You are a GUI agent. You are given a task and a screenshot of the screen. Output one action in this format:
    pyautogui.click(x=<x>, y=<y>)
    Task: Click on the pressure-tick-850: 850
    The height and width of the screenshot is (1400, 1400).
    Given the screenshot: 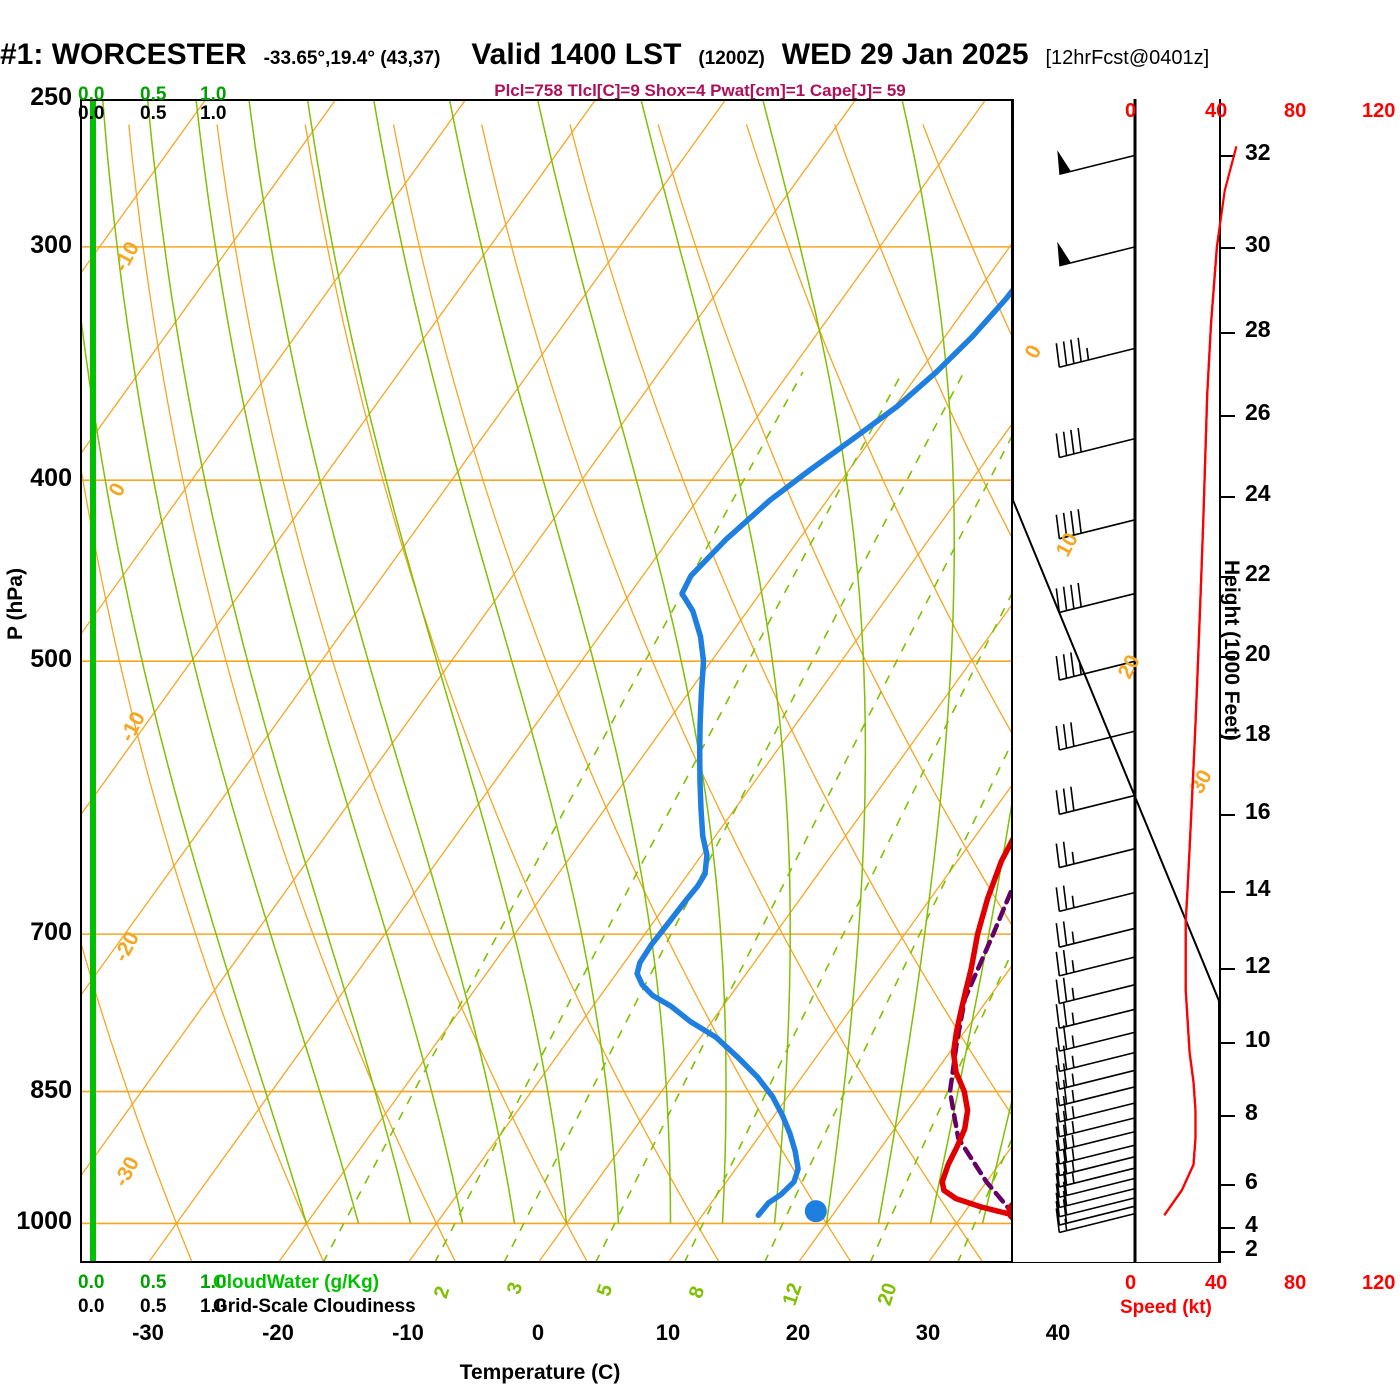 What is the action you would take?
    pyautogui.click(x=51, y=1089)
    